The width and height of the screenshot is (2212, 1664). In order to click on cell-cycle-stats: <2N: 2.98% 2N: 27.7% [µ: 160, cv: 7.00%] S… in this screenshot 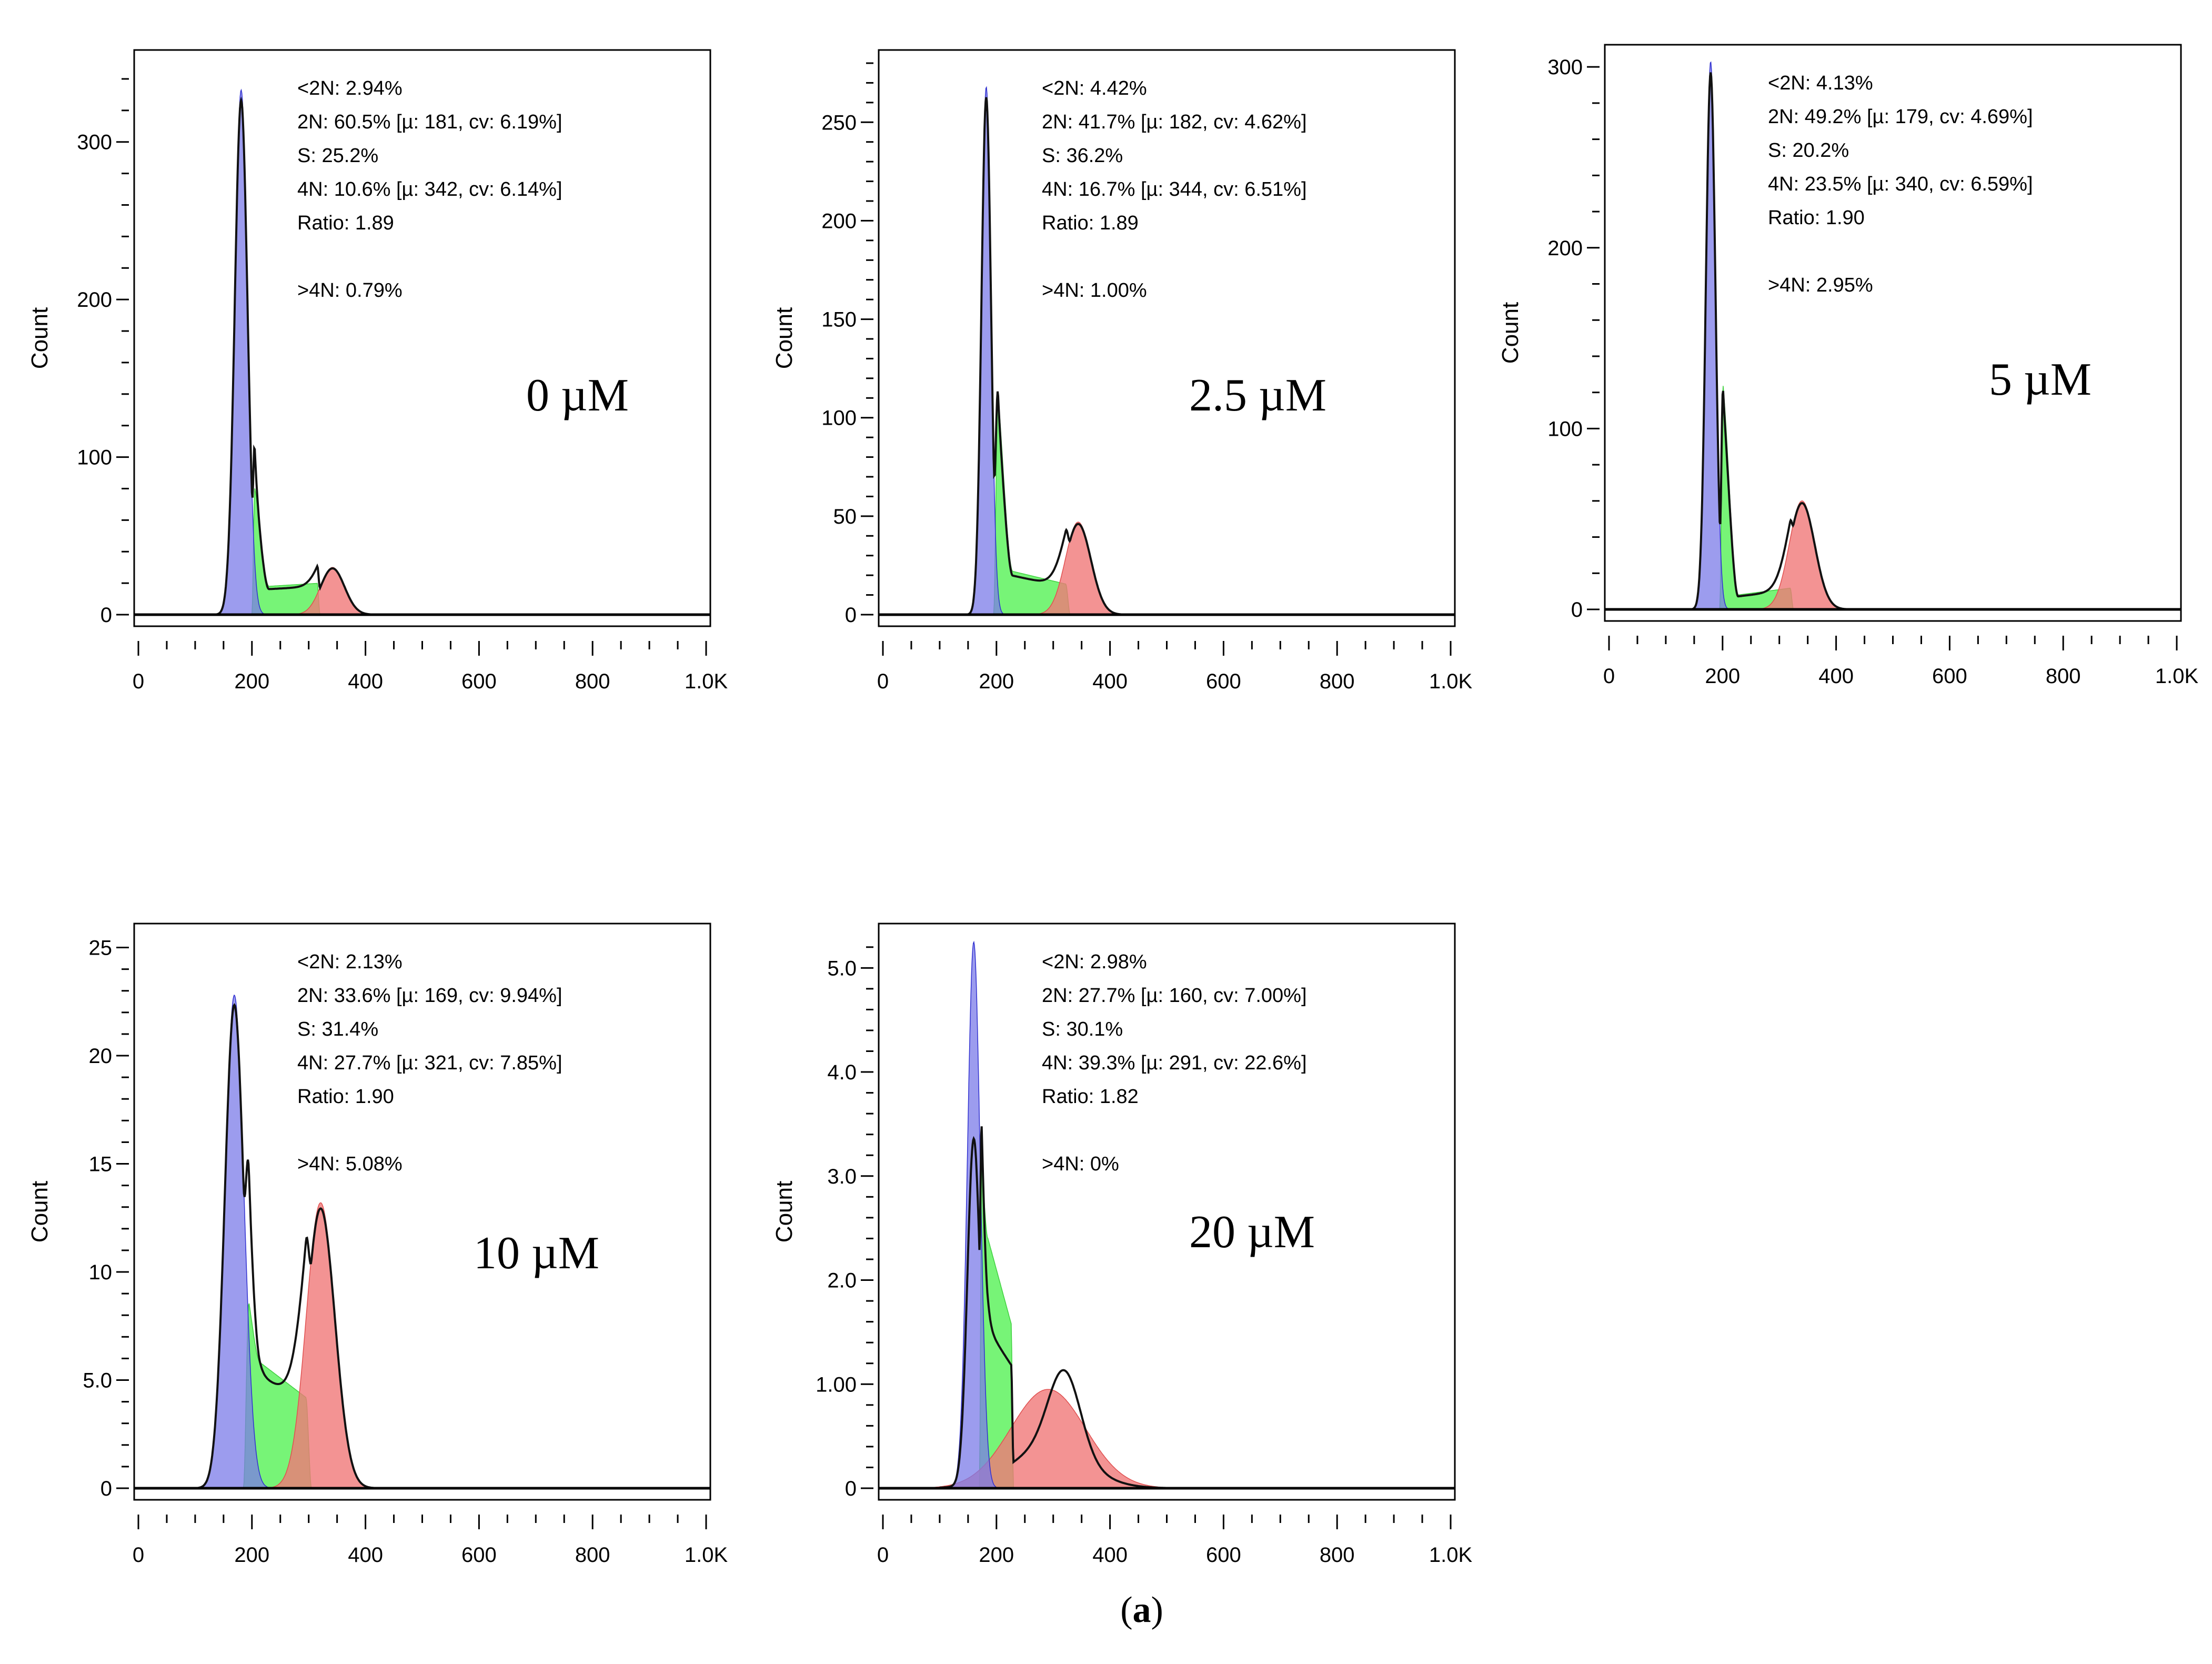, I will do `click(1174, 1063)`.